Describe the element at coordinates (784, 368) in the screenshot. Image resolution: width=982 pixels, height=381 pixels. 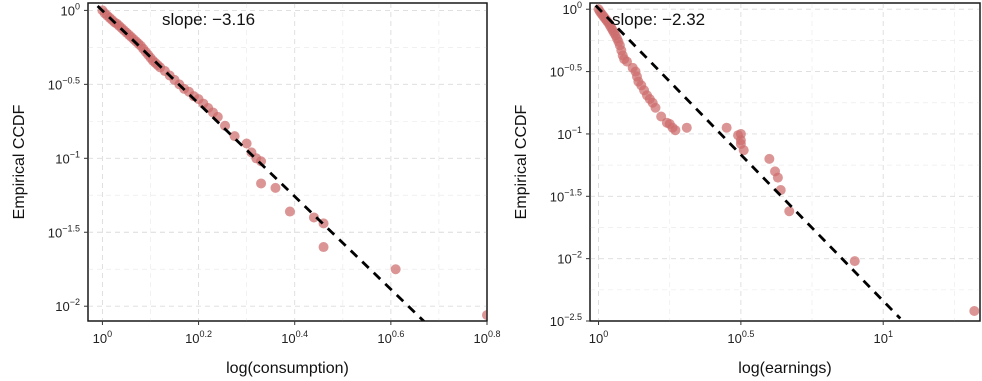
I see `x-axis-title: log(earnings)` at that location.